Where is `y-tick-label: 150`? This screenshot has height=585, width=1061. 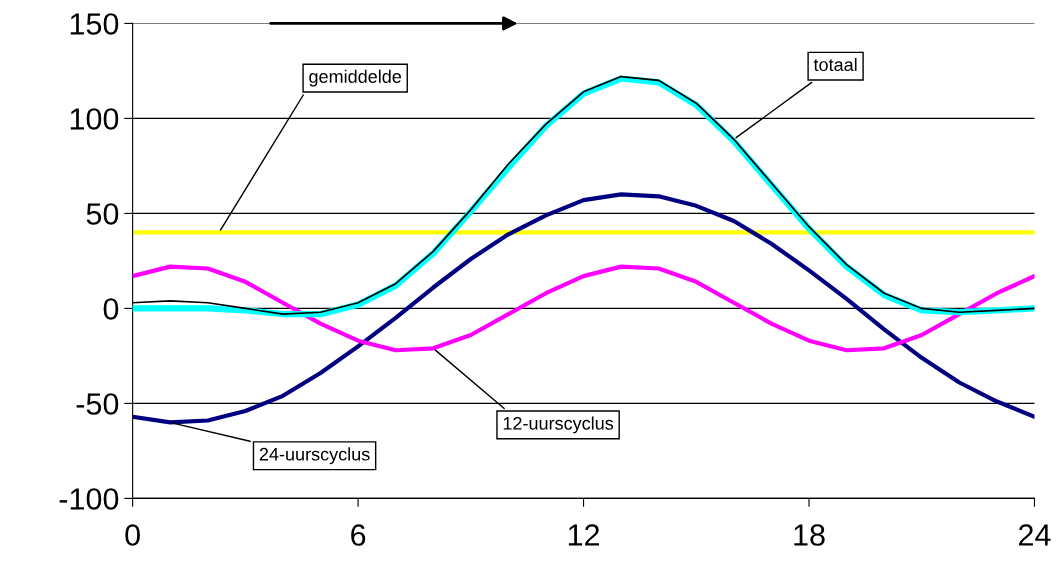
y-tick-label: 150 is located at coordinates (94, 24).